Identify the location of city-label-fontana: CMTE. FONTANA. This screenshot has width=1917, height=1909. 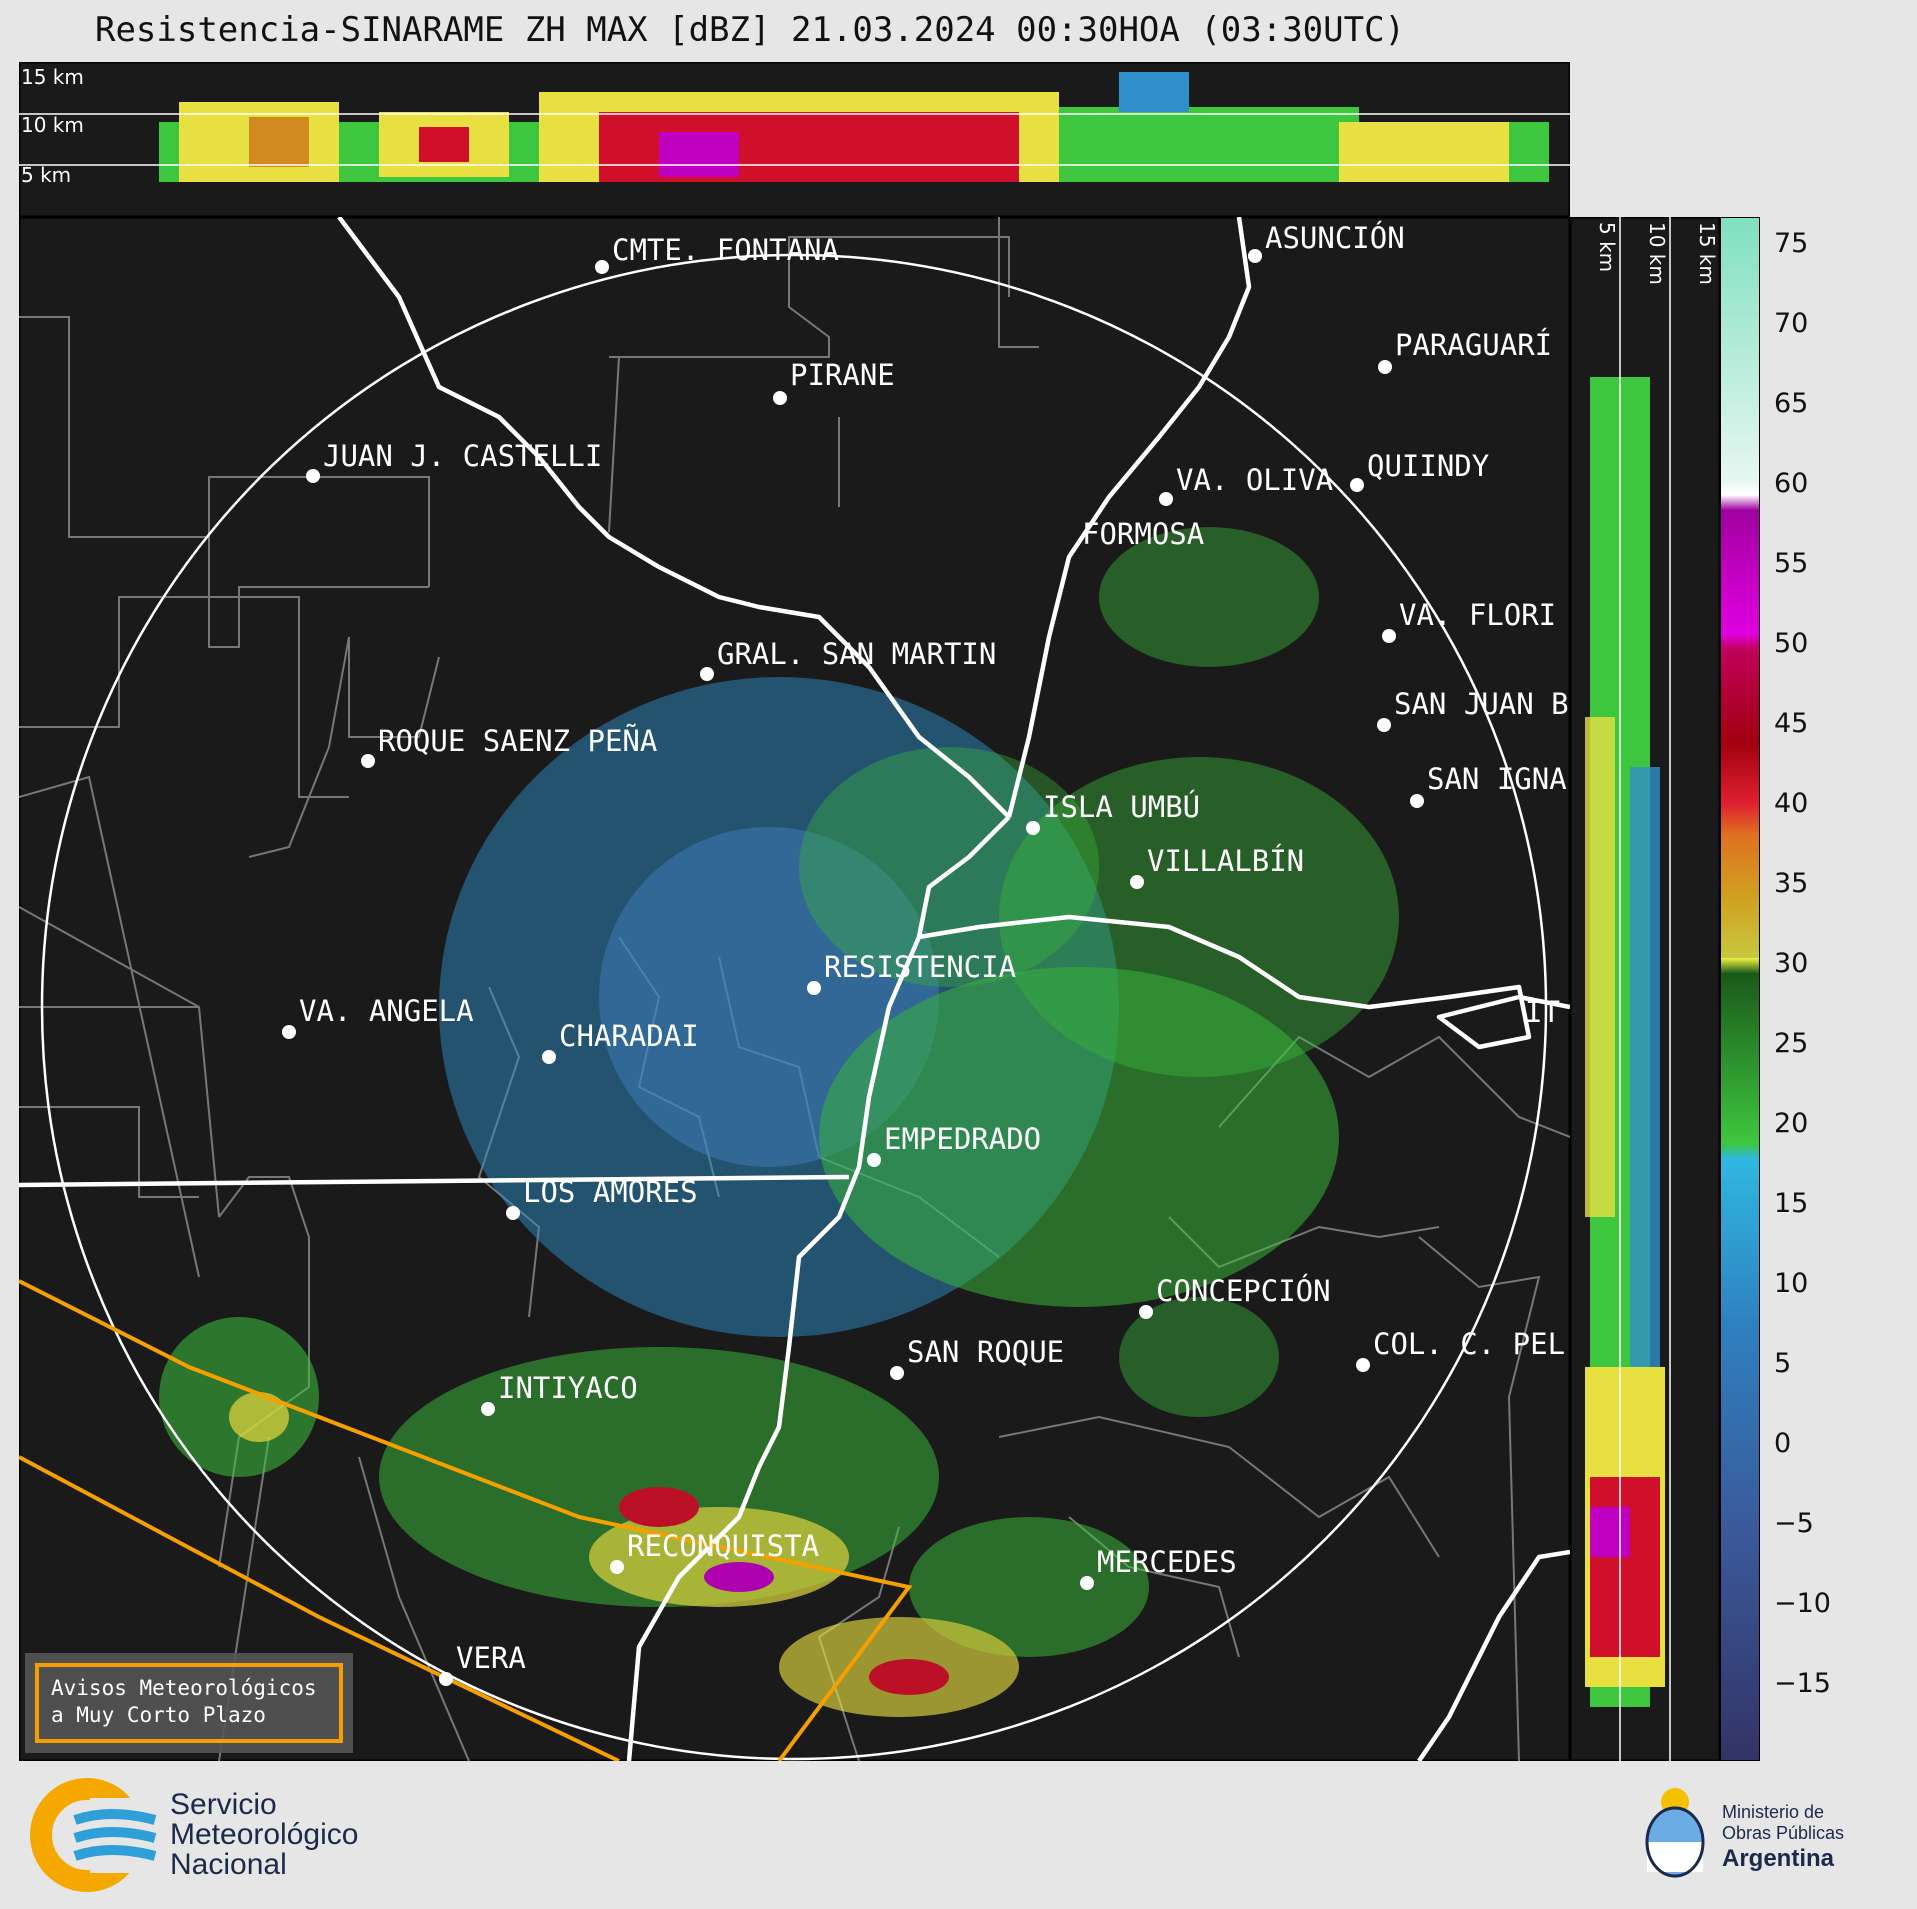
(725, 250).